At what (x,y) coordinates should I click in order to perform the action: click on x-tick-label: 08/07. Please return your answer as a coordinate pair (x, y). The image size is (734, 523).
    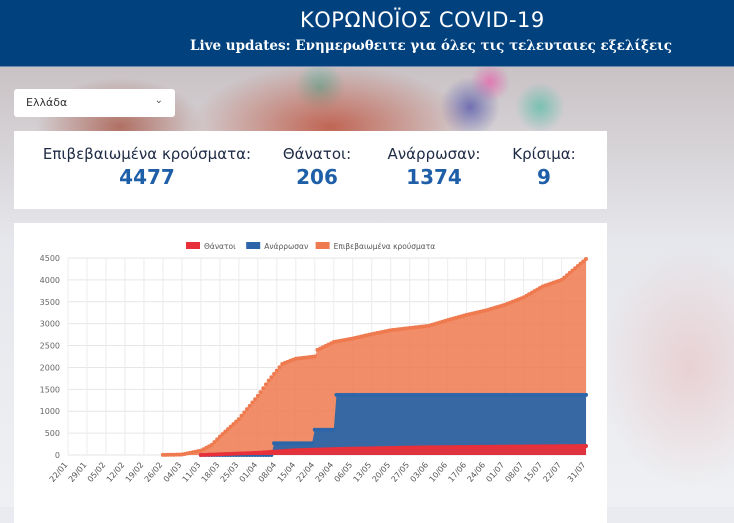
    Looking at the image, I should click on (514, 472).